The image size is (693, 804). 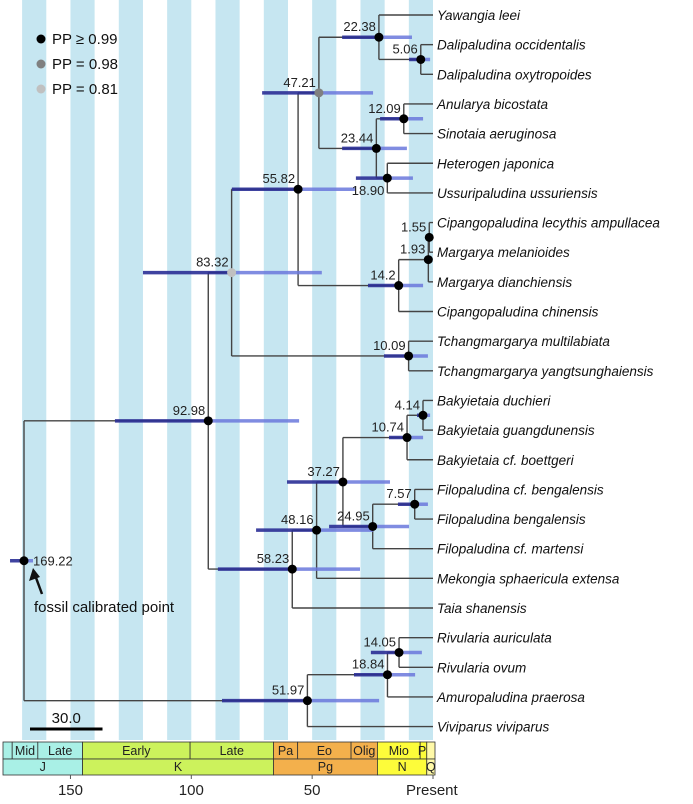 I want to click on taxon-label: Bakyietaia duchieri, so click(x=494, y=400).